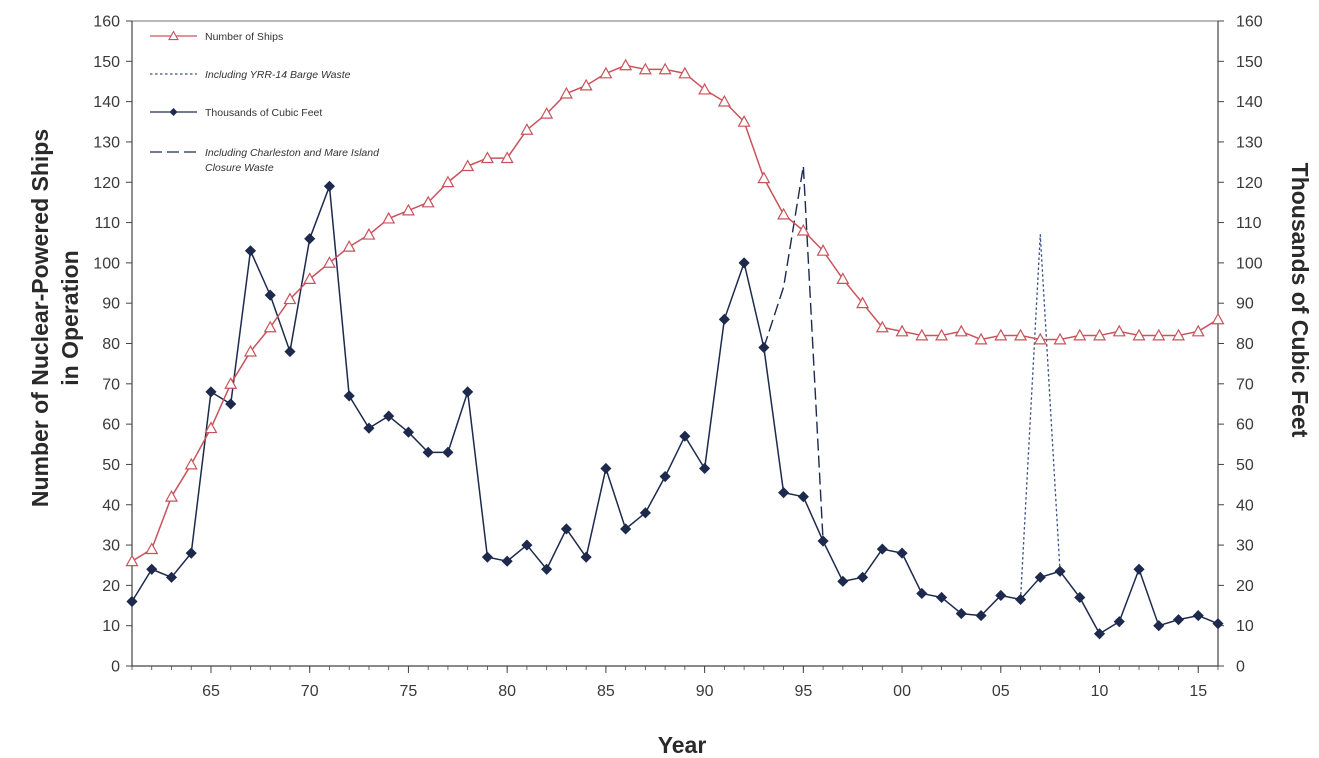  What do you see at coordinates (1249, 62) in the screenshot?
I see `right-y-tick-label: 150` at bounding box center [1249, 62].